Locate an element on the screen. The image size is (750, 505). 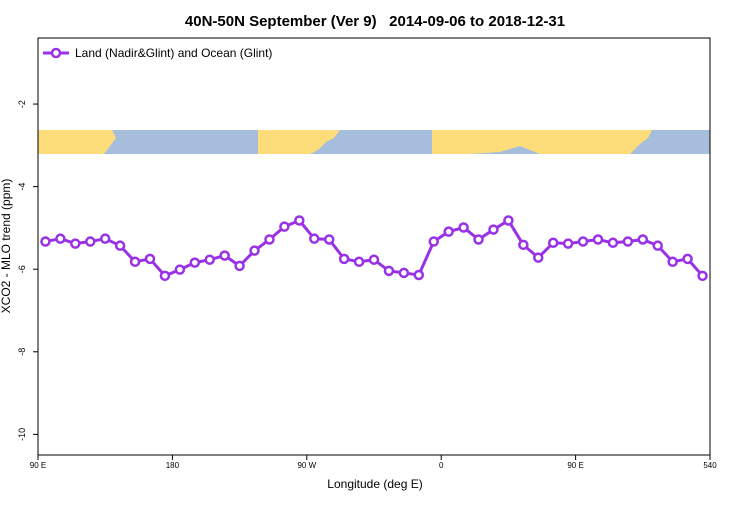
series-line is located at coordinates (374, 248).